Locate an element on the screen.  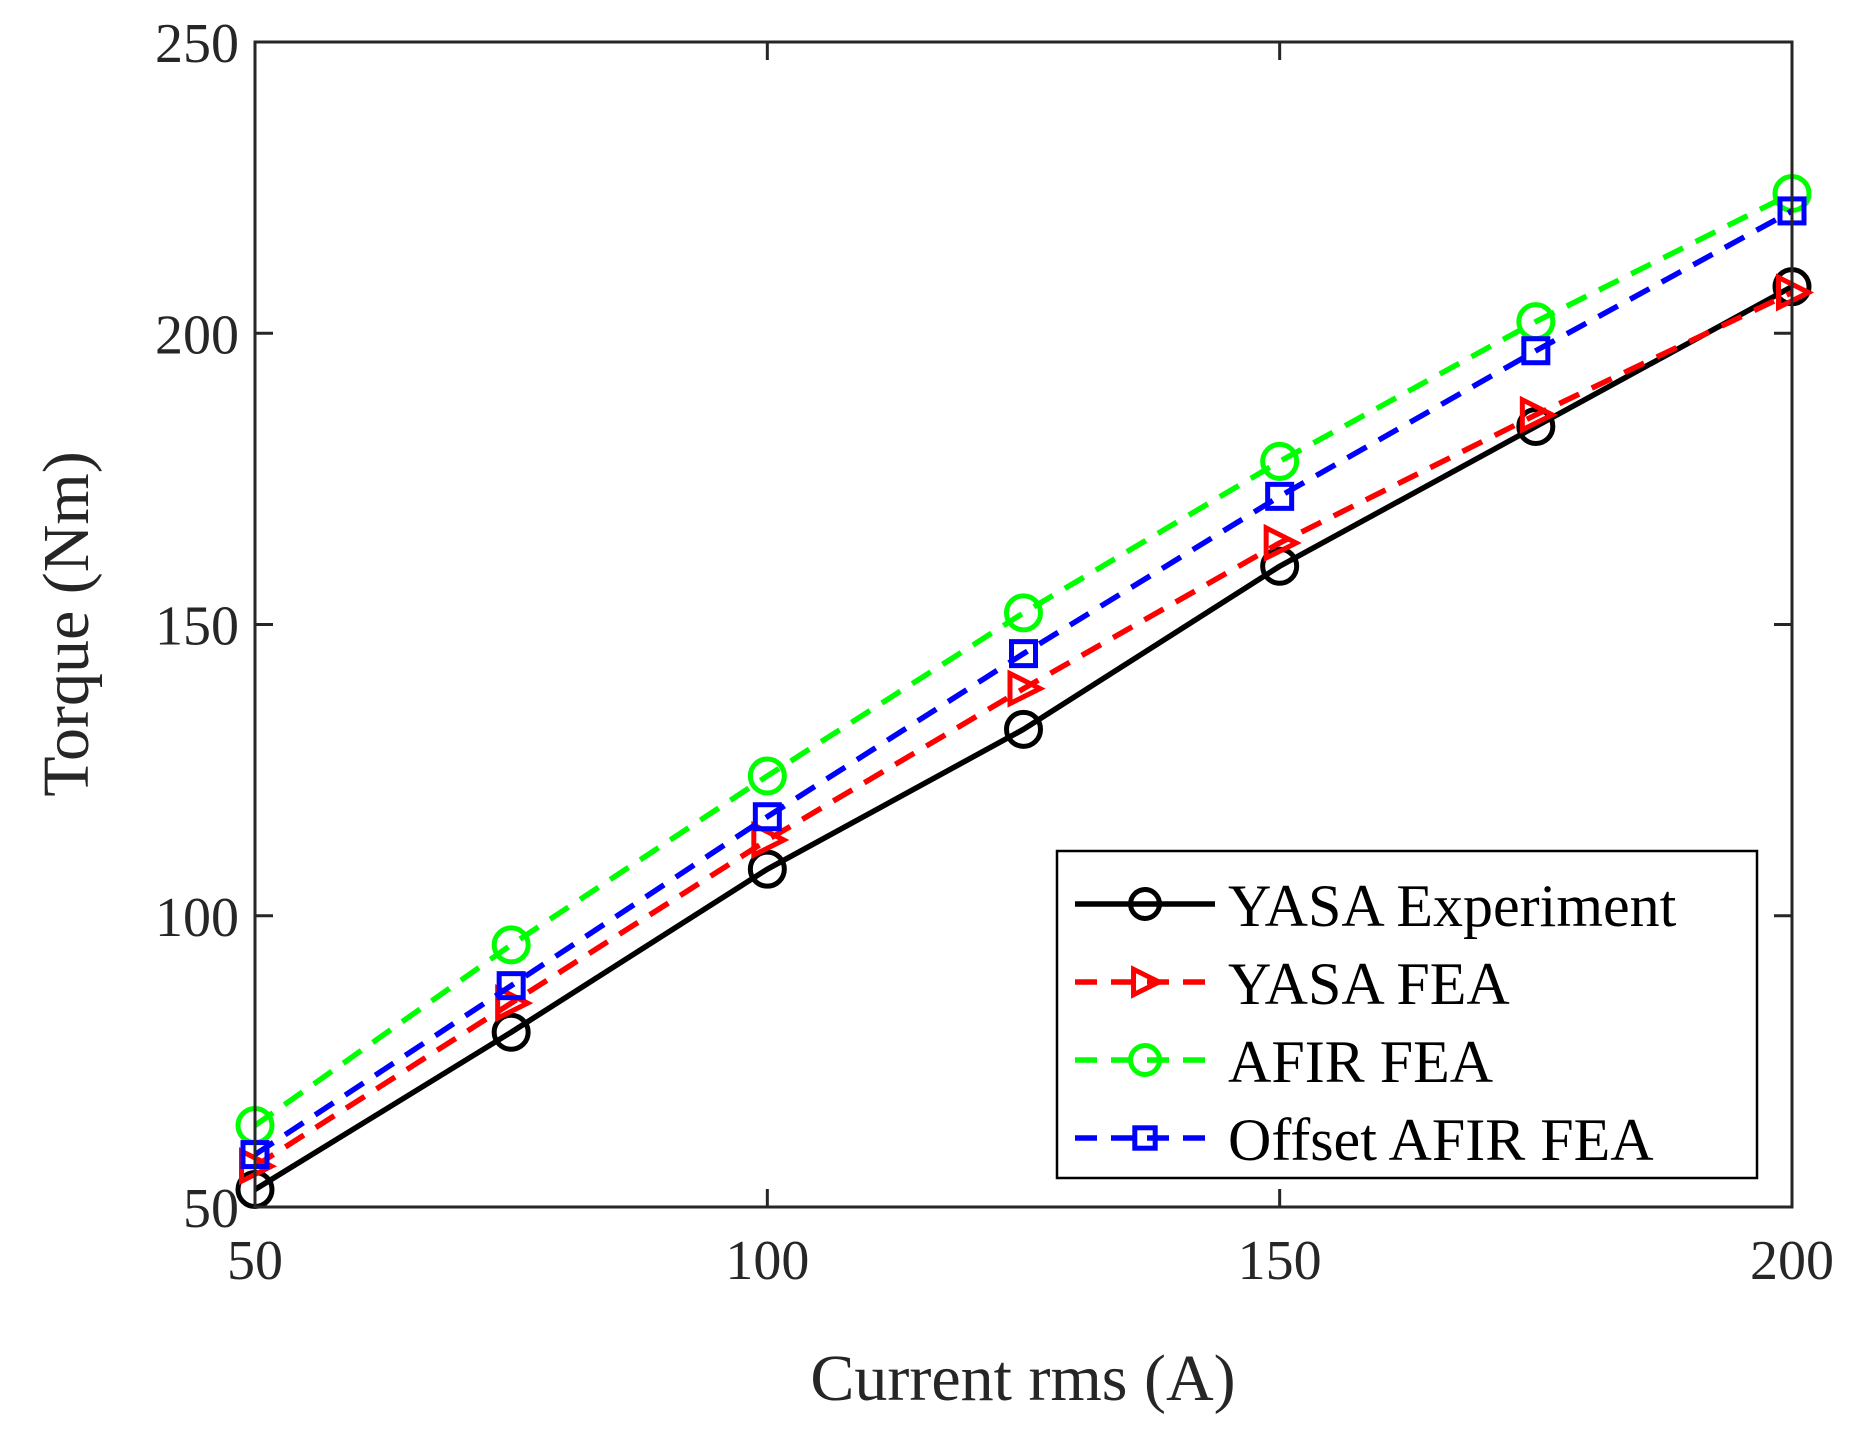
y-tick-label: 50 is located at coordinates (211, 1209).